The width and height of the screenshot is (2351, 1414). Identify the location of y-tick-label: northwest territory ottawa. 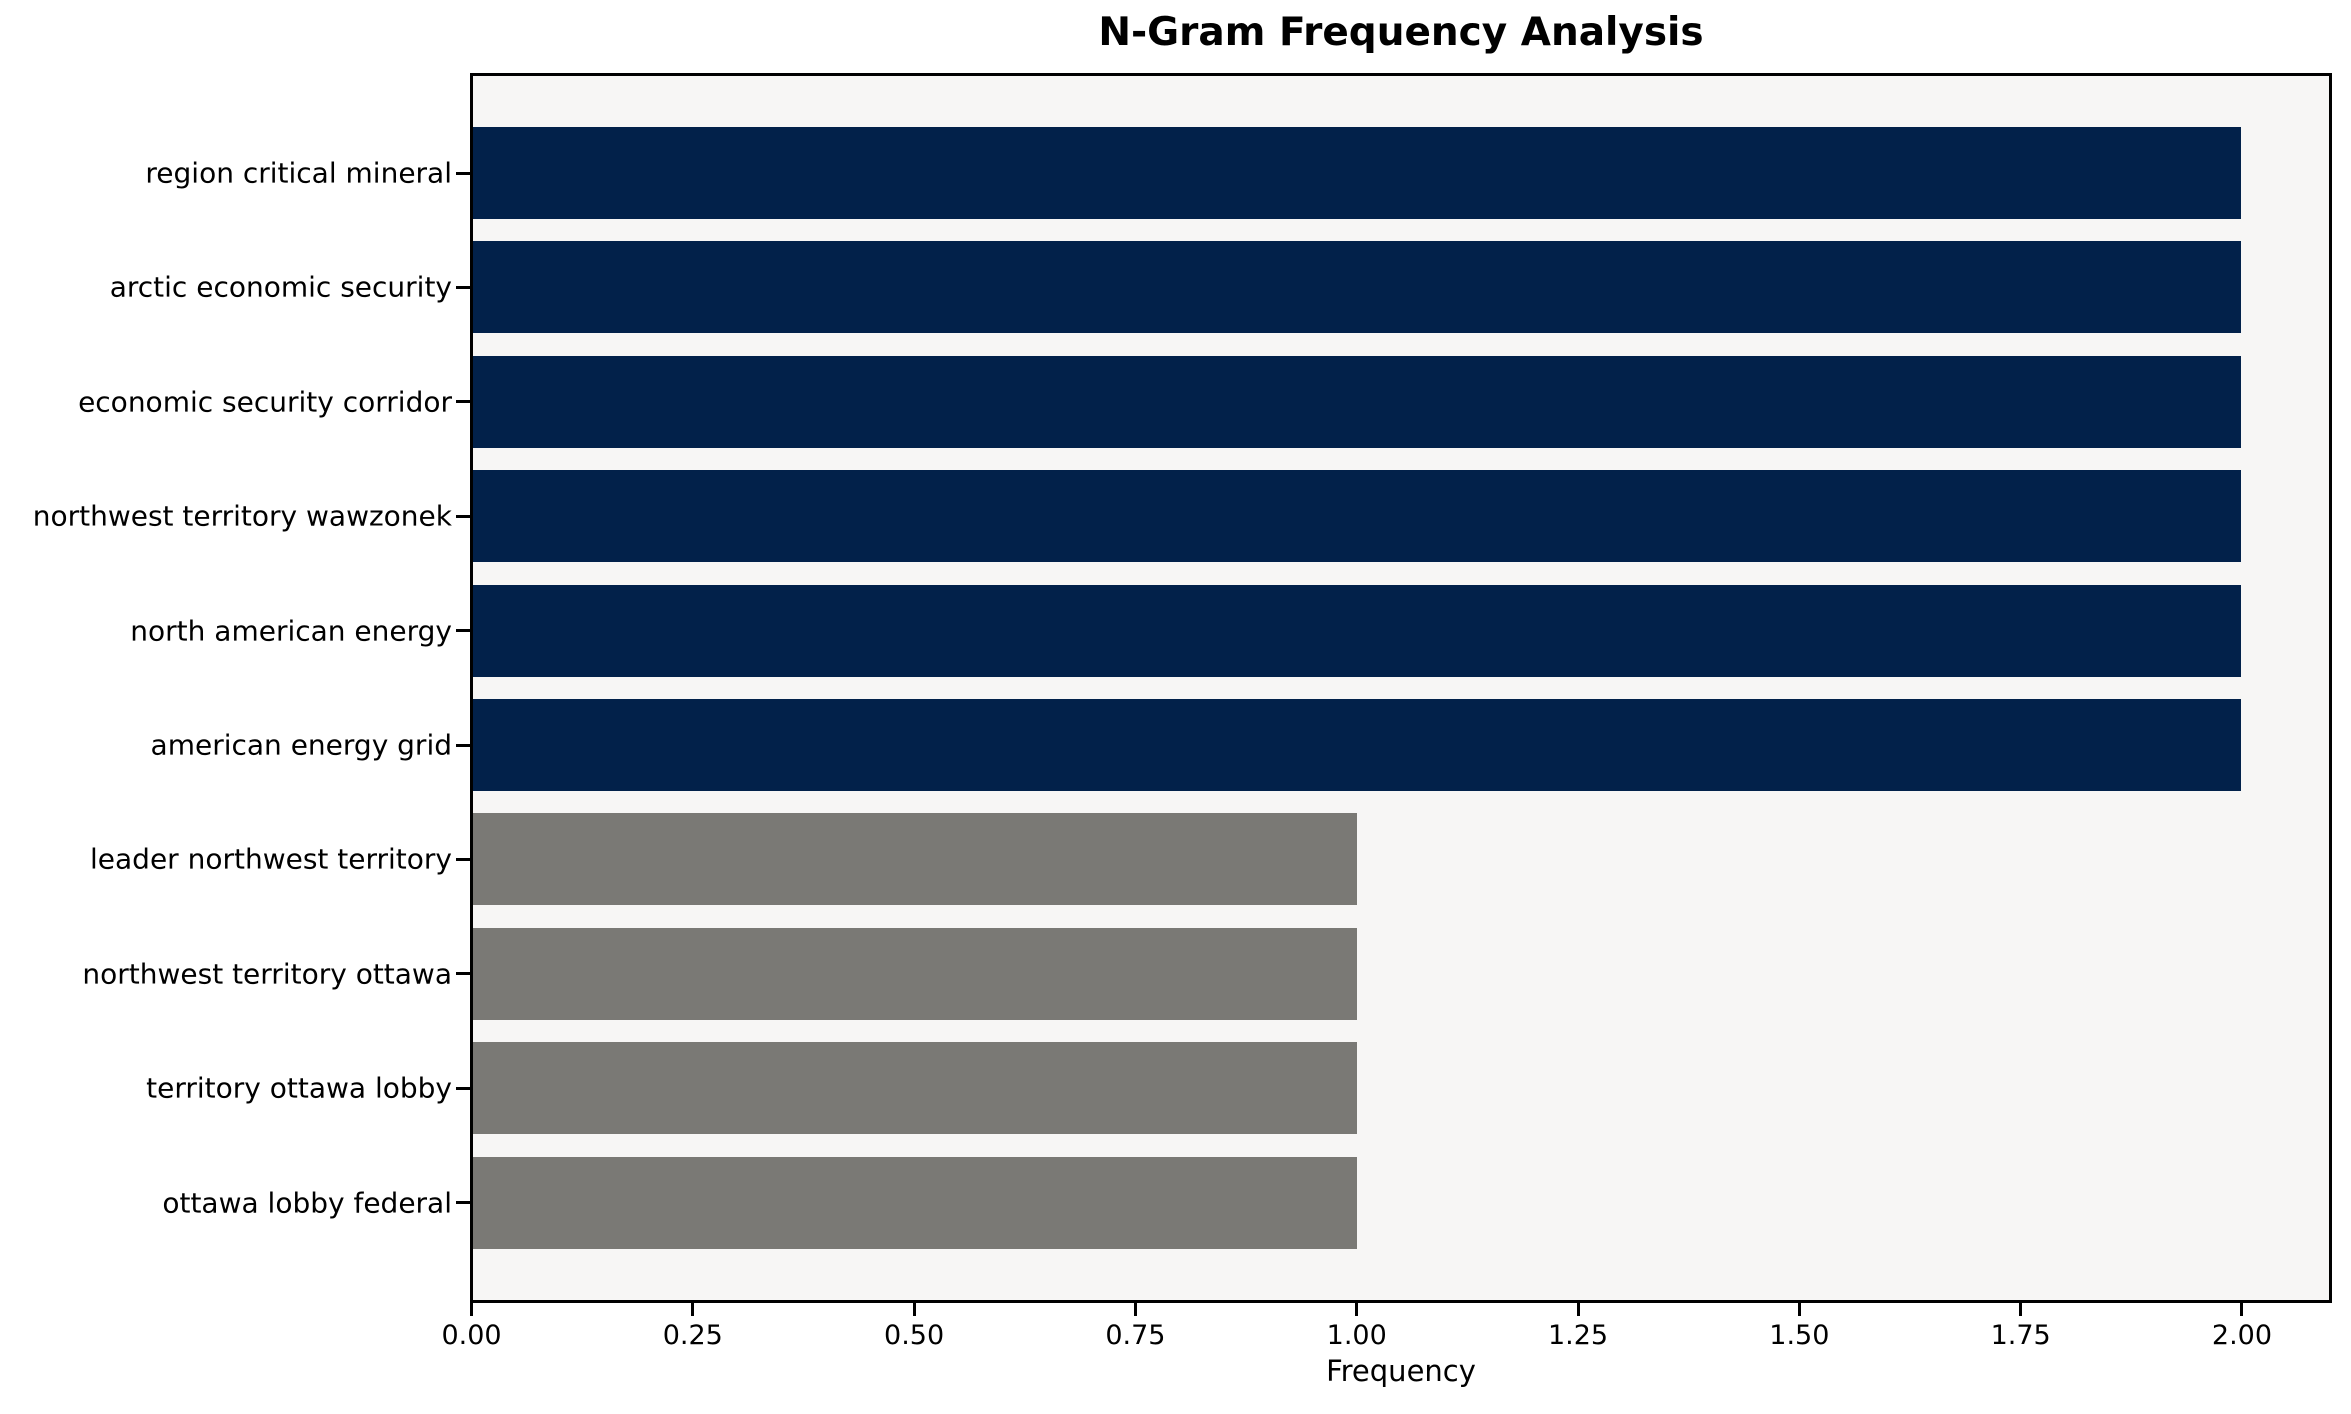
(267, 974).